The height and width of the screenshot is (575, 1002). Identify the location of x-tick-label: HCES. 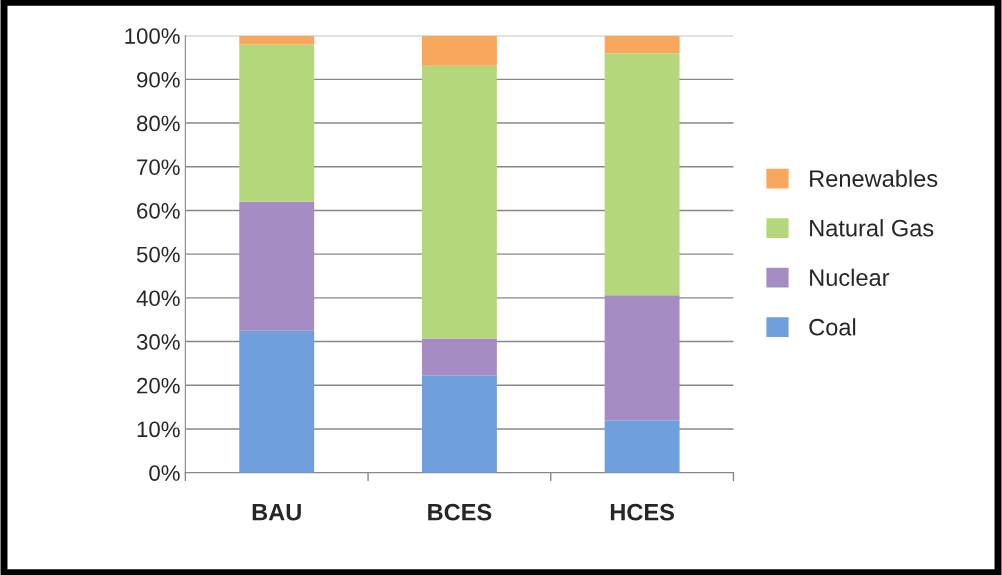
(642, 512).